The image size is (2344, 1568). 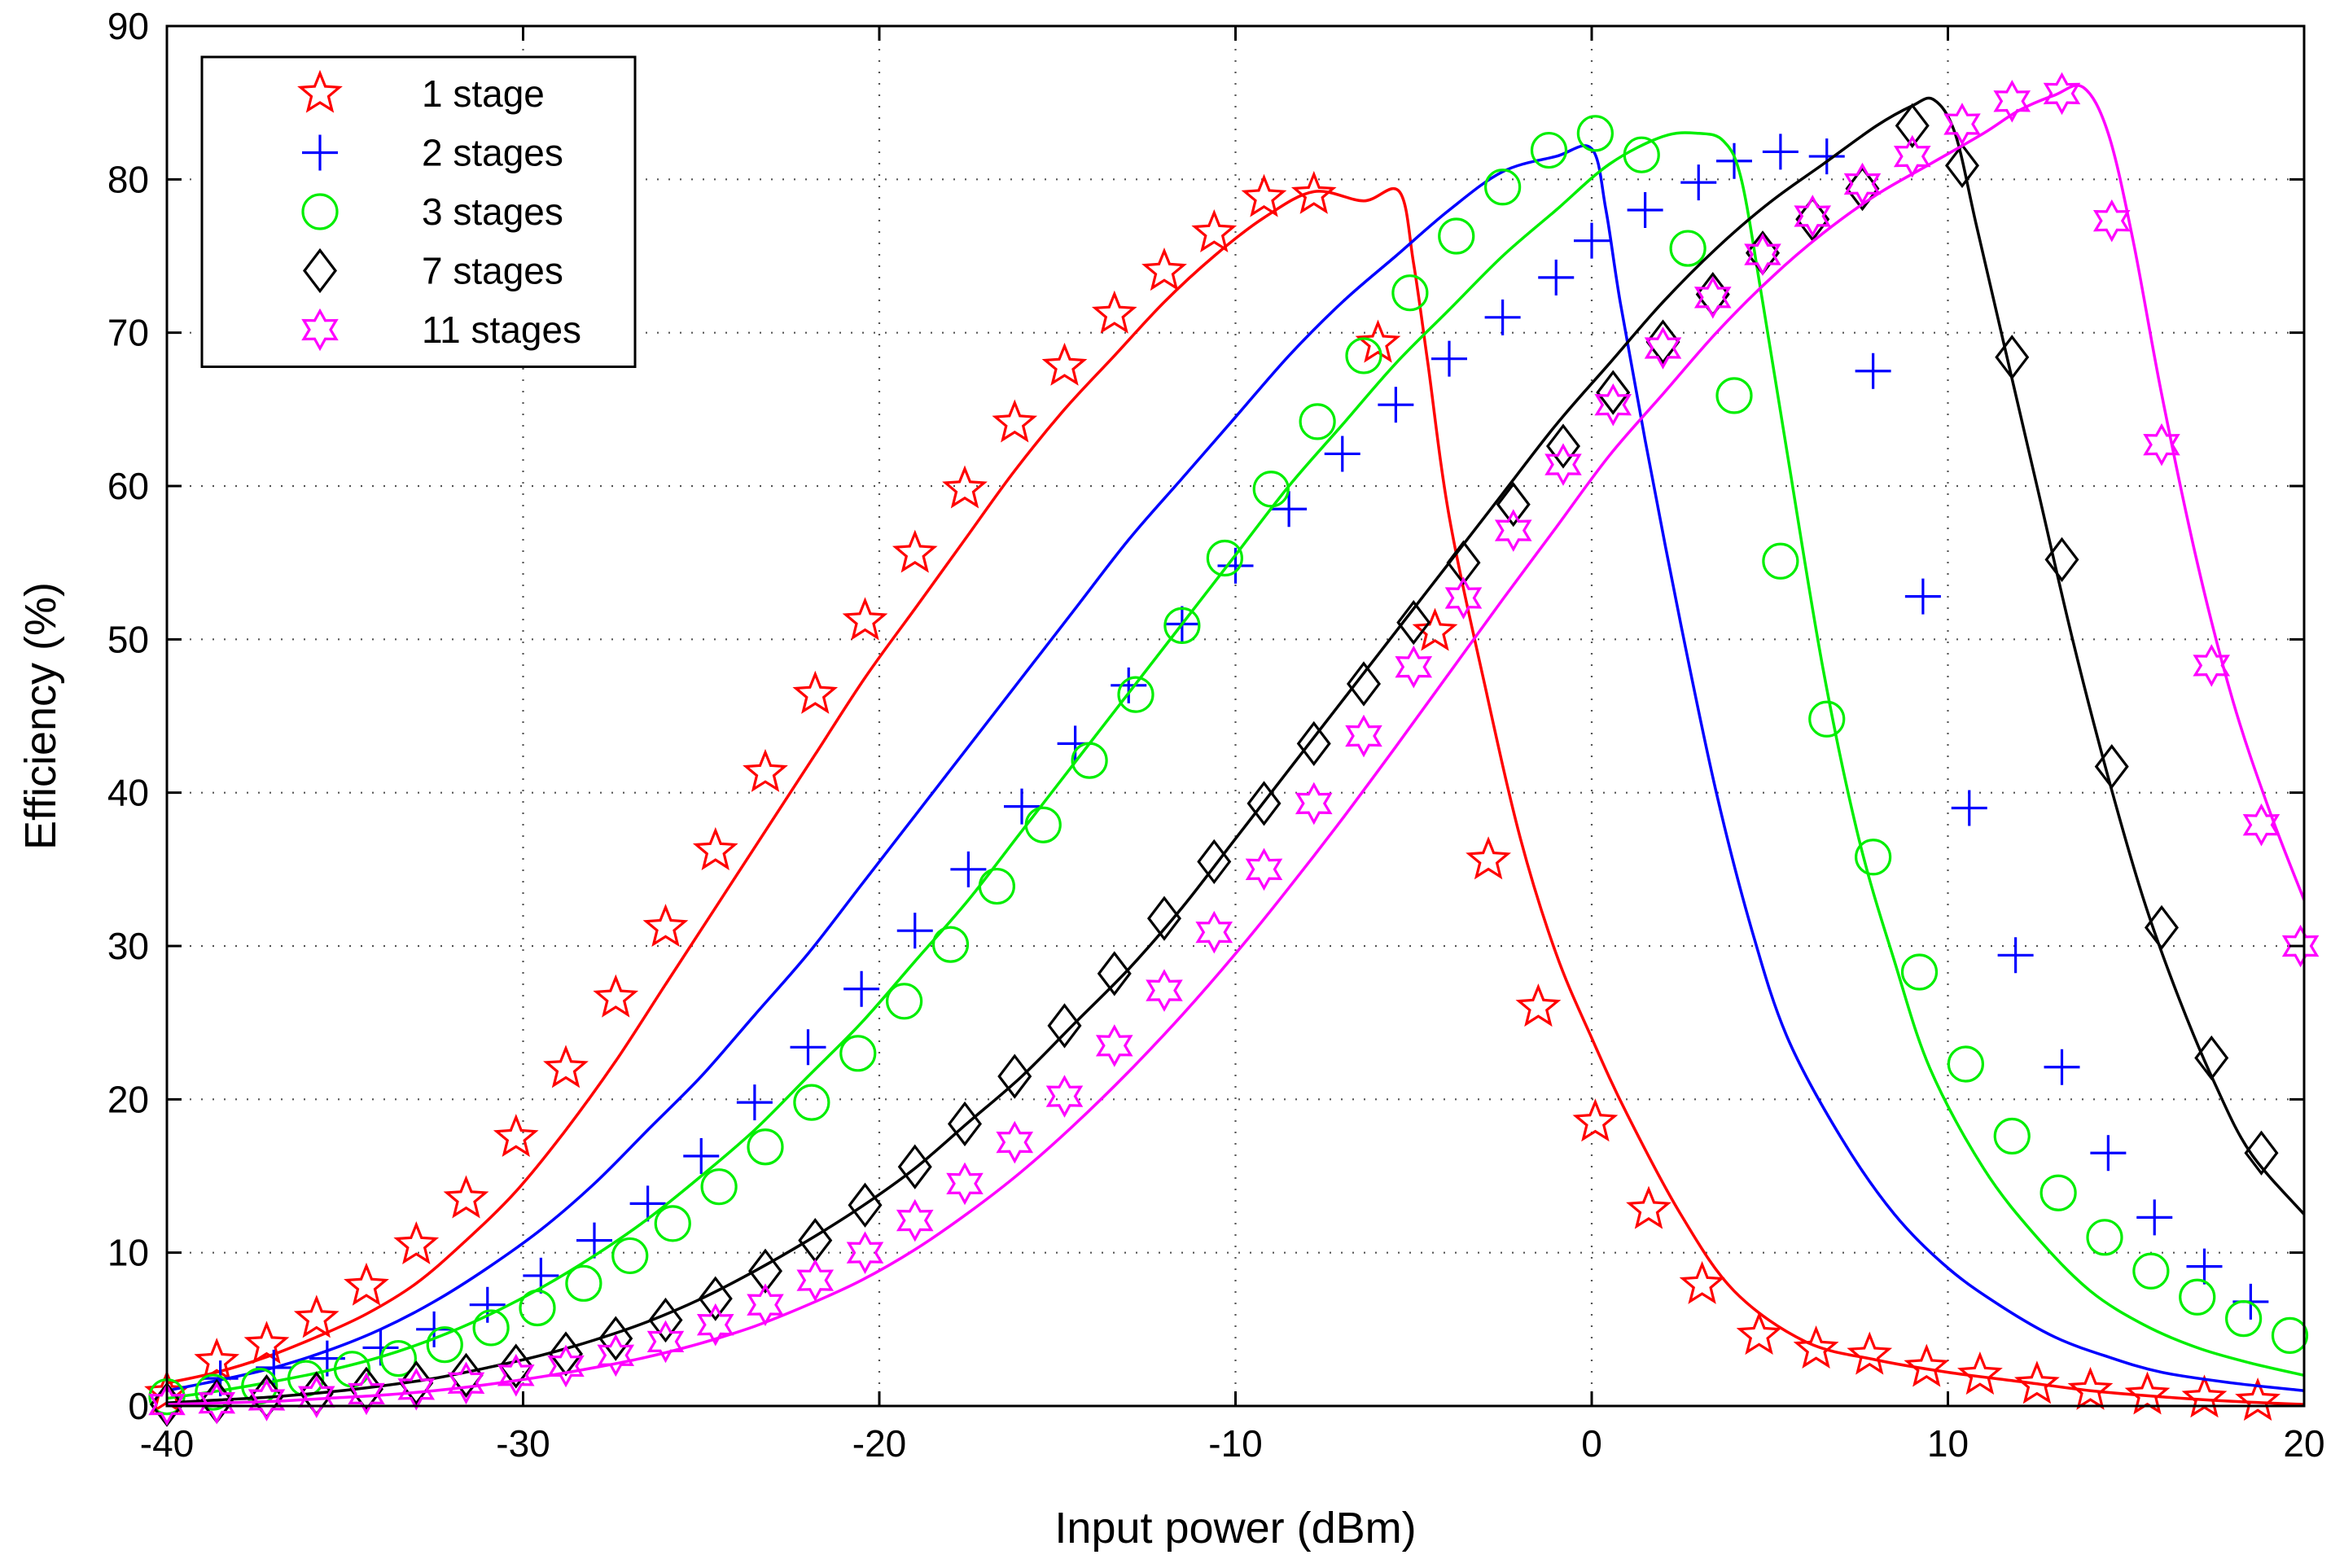 What do you see at coordinates (320, 153) in the screenshot?
I see `legend-marker-2-stages` at bounding box center [320, 153].